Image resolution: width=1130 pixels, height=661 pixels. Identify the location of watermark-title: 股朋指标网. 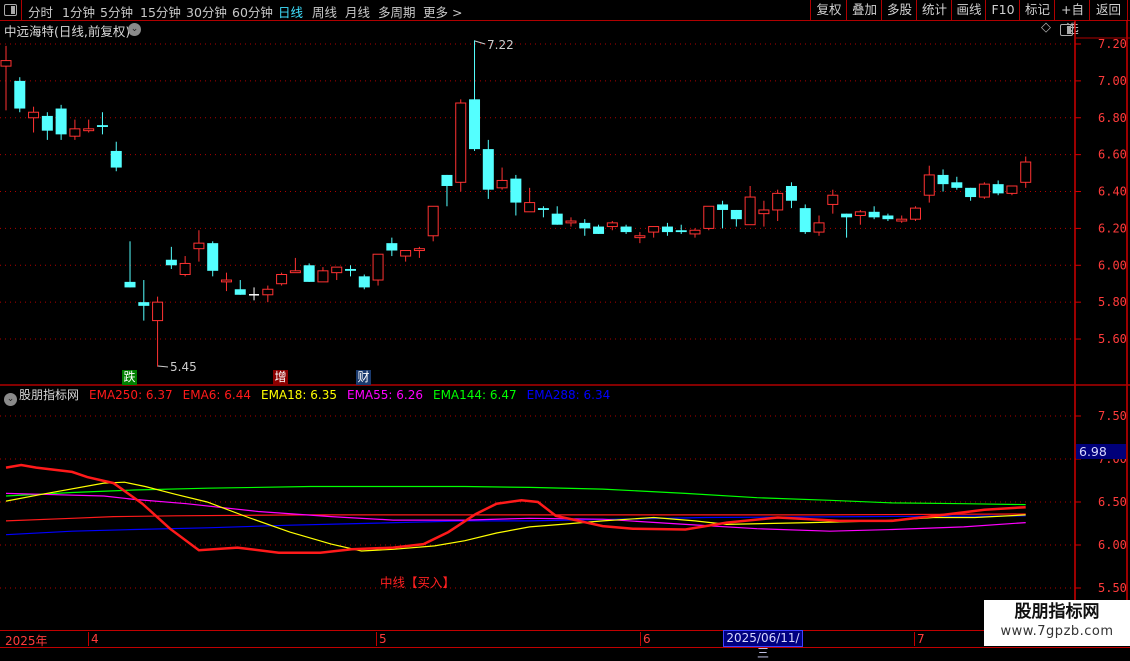
(1057, 612).